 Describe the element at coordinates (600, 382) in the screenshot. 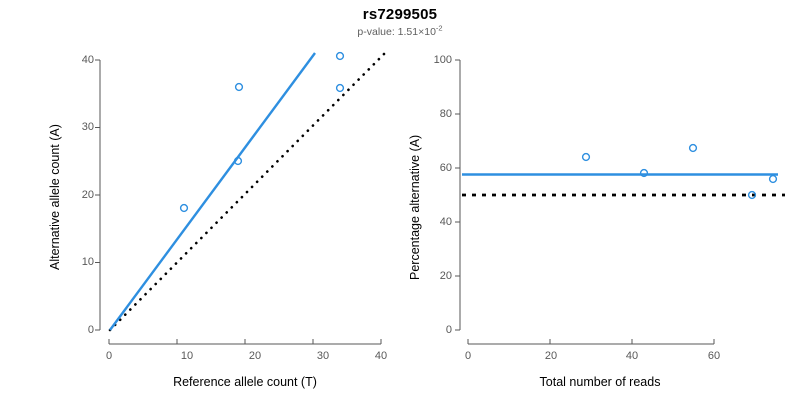

I see `x-axis-title: Total number of reads` at that location.